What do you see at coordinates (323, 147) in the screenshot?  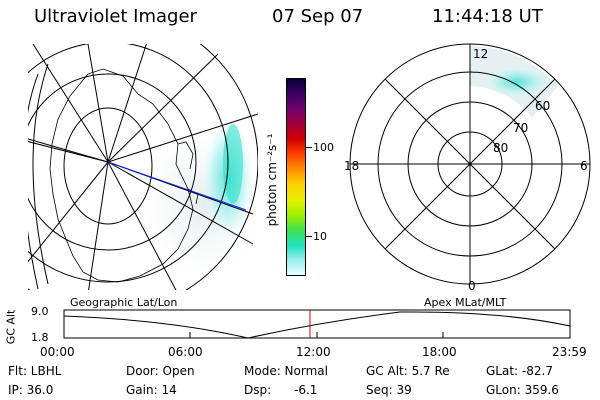 I see `colorbar-tick-label-100: 100` at bounding box center [323, 147].